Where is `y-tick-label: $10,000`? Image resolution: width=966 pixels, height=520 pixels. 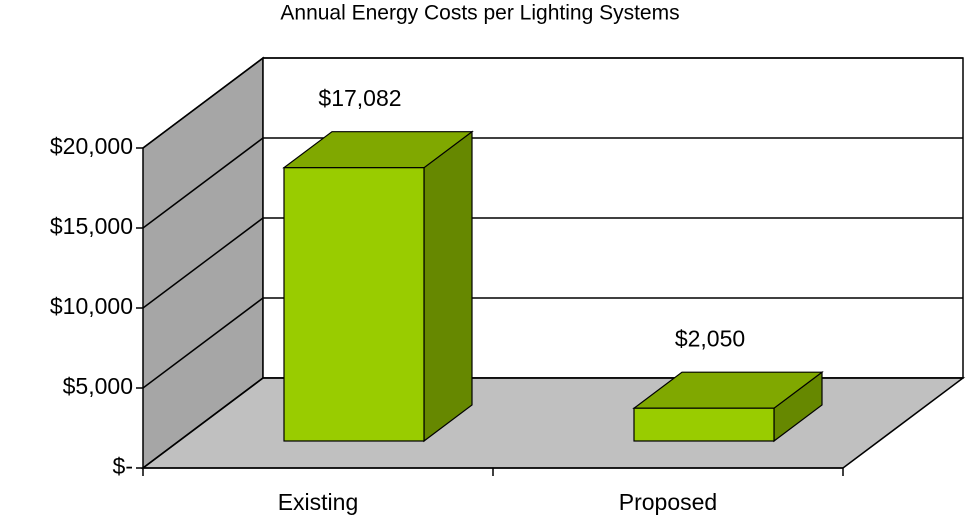 y-tick-label: $10,000 is located at coordinates (91, 306).